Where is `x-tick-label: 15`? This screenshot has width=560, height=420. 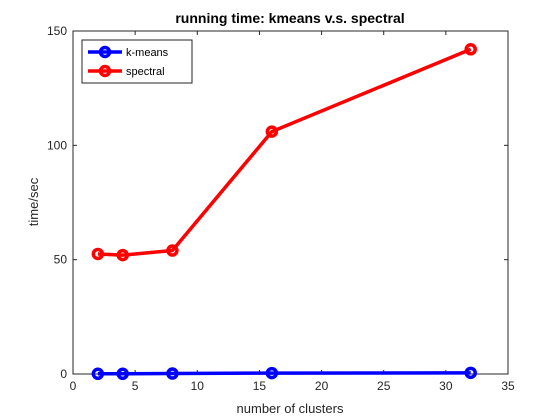 x-tick-label: 15 is located at coordinates (260, 386).